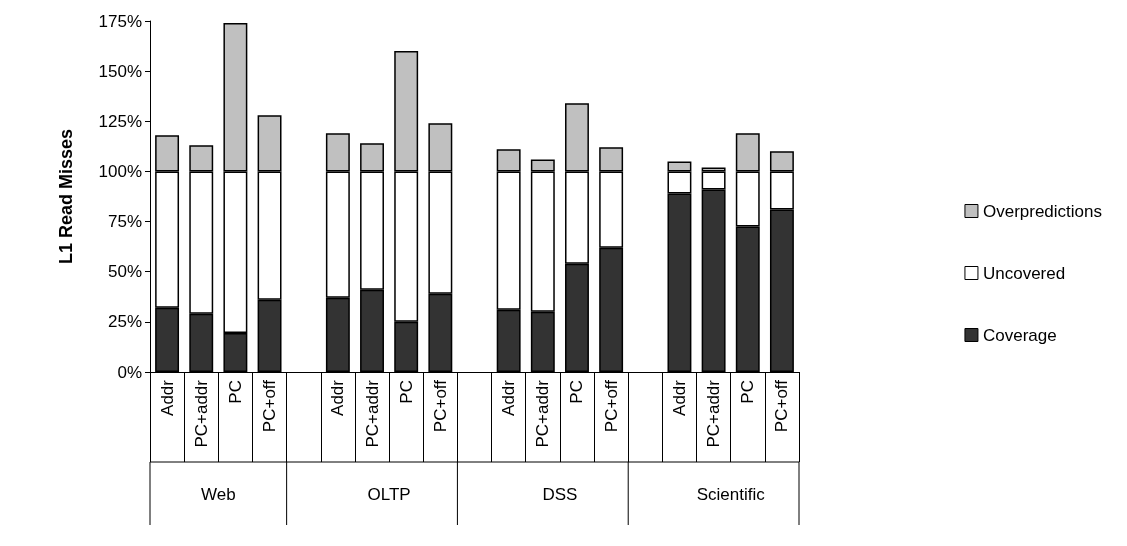 The image size is (1127, 546). What do you see at coordinates (66, 196) in the screenshot?
I see `y-axis-title: L1 Read Misses` at bounding box center [66, 196].